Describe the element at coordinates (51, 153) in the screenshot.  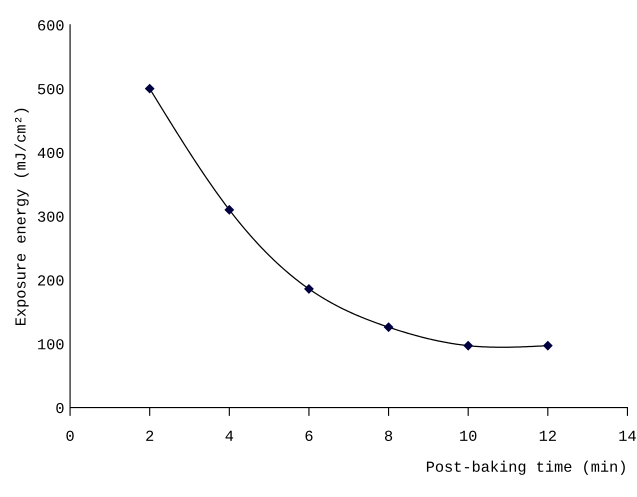
I see `y-tick-label: 400` at that location.